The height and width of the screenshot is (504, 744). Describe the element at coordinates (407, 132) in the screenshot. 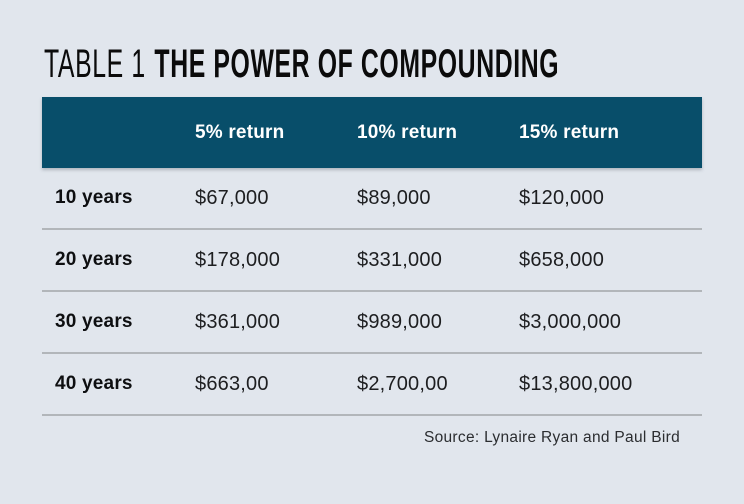

I see `header-10pct-return: 10% return` at that location.